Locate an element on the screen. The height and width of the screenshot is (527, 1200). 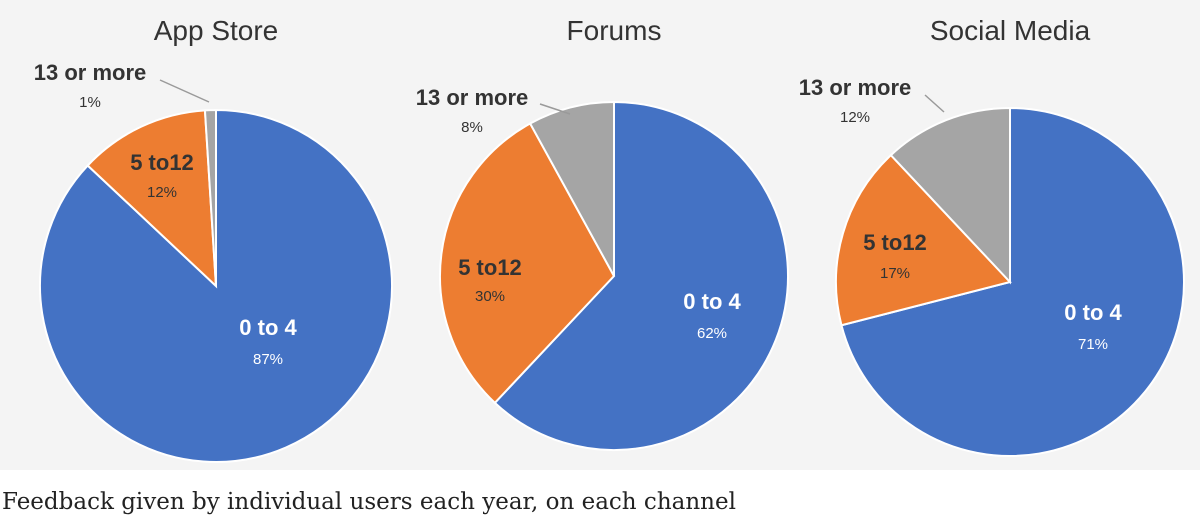
pie-slice-app-store-5-to12 is located at coordinates (152, 199).